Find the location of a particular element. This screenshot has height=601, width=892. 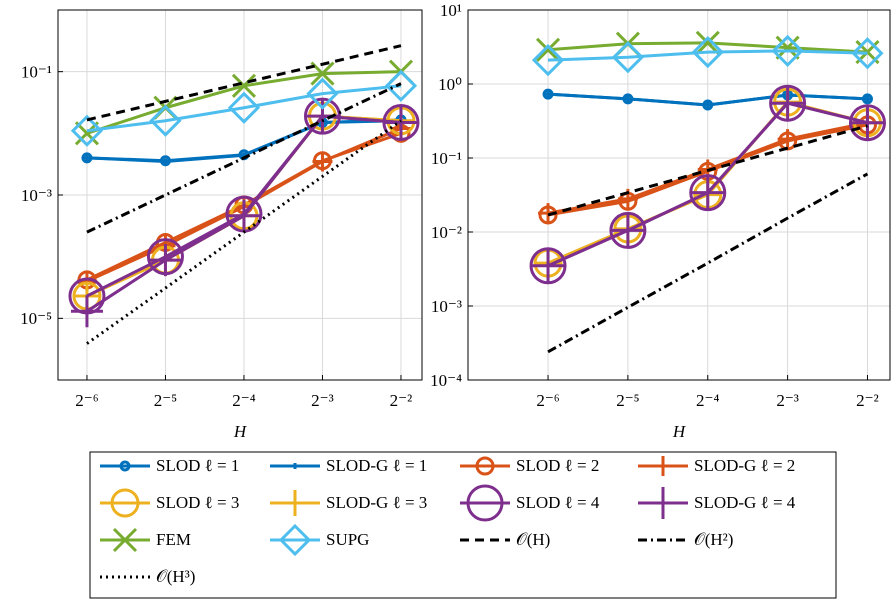

legend-label: SLOD ℓ = 3 is located at coordinates (197, 502).